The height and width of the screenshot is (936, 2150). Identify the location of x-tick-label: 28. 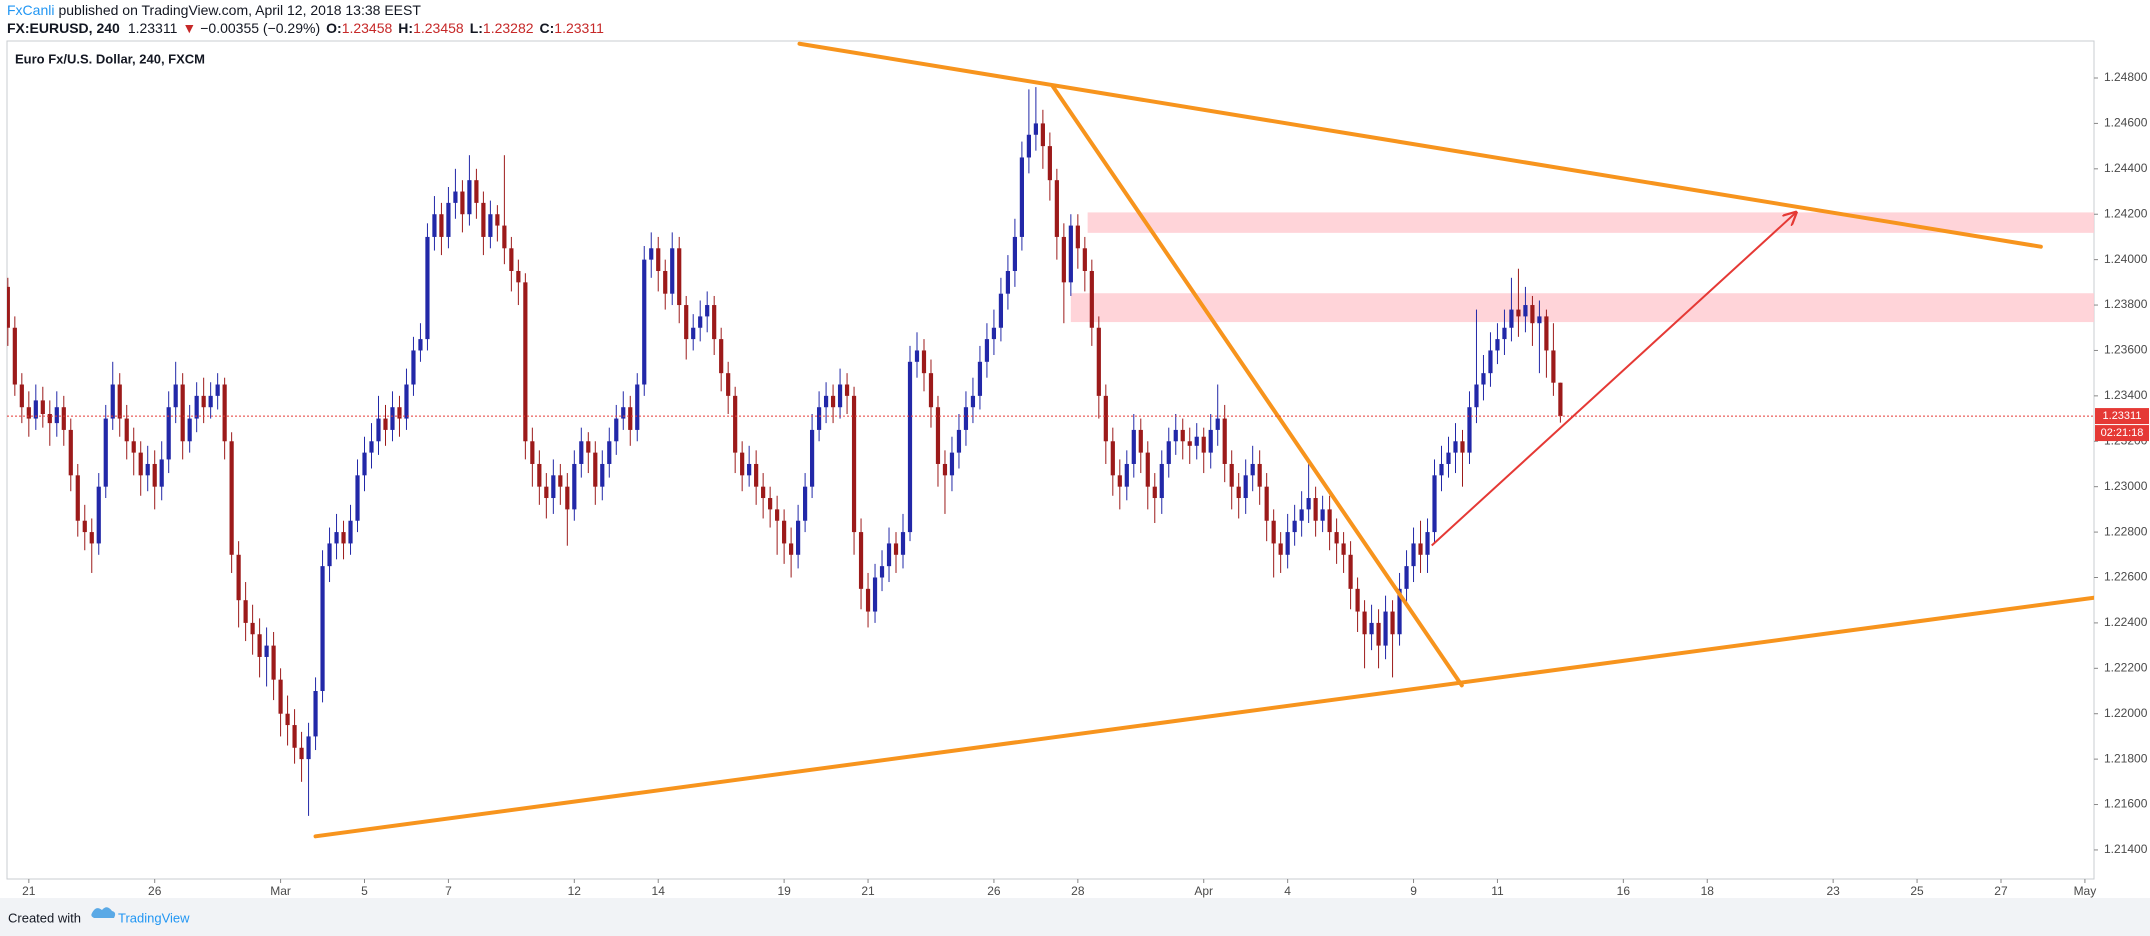
(1078, 891).